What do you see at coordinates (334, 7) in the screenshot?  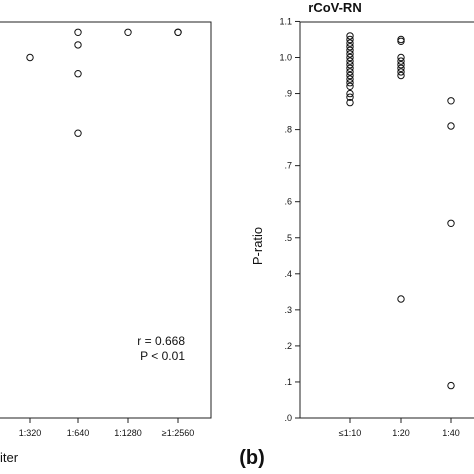 I see `right-chart-title: rCoV-RN` at bounding box center [334, 7].